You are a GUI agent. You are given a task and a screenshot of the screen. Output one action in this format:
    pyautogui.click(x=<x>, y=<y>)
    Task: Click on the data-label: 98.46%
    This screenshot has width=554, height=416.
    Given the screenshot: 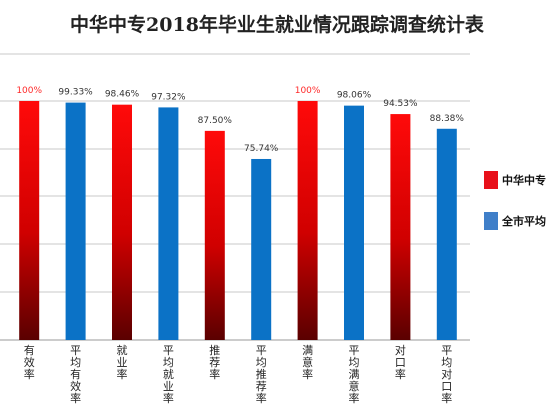 What is the action you would take?
    pyautogui.click(x=122, y=95)
    